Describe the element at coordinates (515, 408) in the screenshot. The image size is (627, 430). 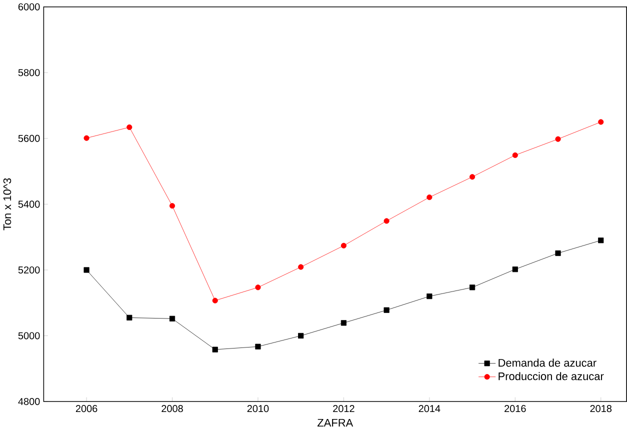
I see `x-tick-label: 2016` at that location.